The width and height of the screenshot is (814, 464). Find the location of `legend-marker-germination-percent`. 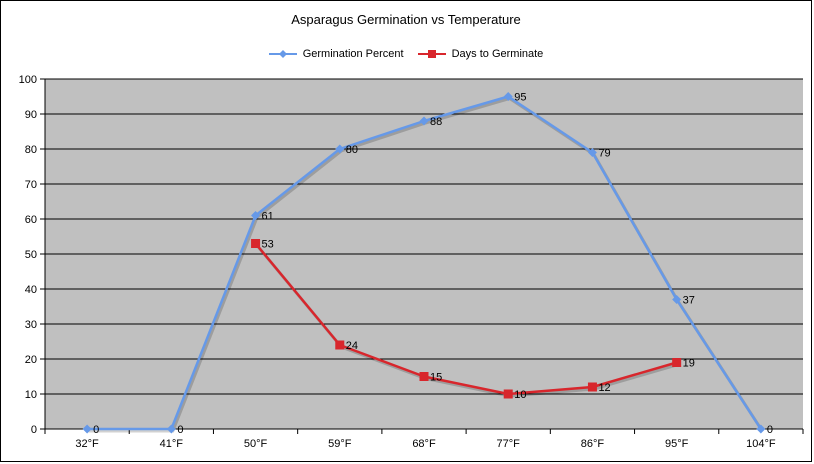

legend-marker-germination-percent is located at coordinates (282, 54).